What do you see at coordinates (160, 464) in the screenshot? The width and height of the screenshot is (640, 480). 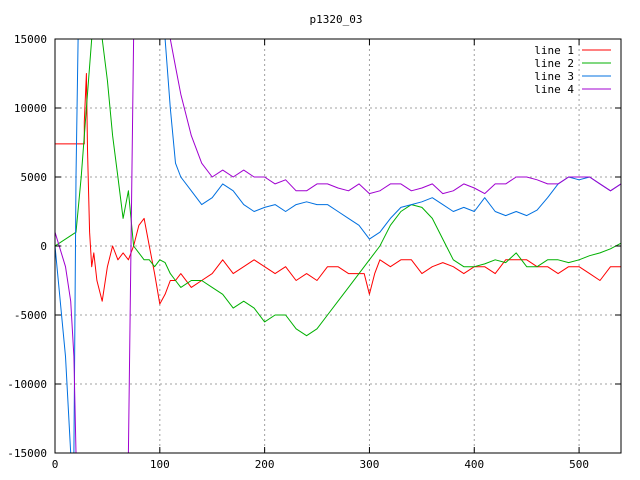 I see `x-tick-label: 100` at bounding box center [160, 464].